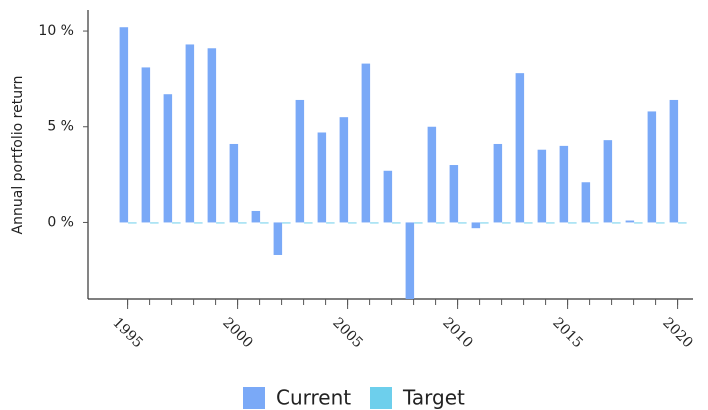  Describe the element at coordinates (677, 333) in the screenshot. I see `x-tick-label: 2020` at that location.